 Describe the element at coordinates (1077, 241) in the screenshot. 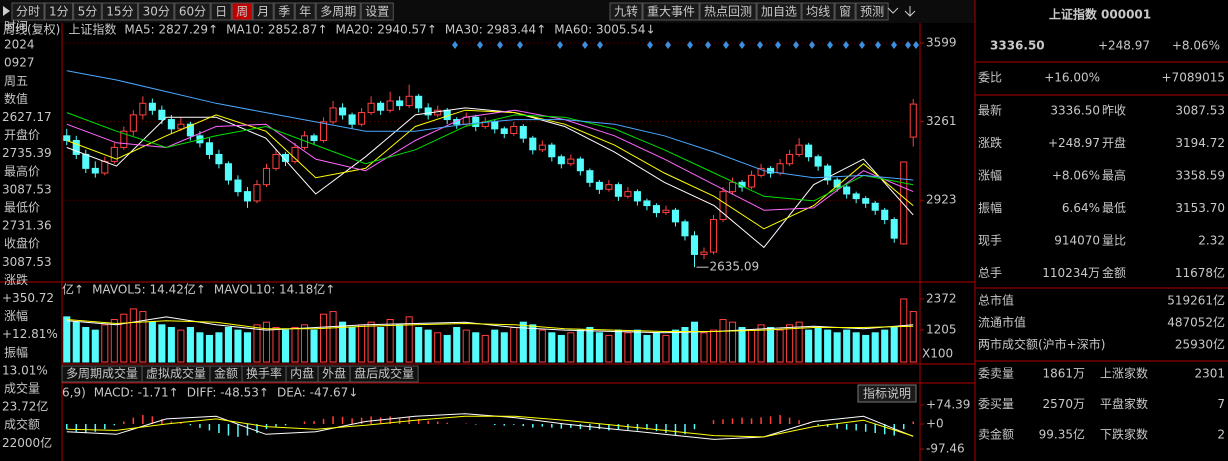

I see `row-value: 914070` at that location.